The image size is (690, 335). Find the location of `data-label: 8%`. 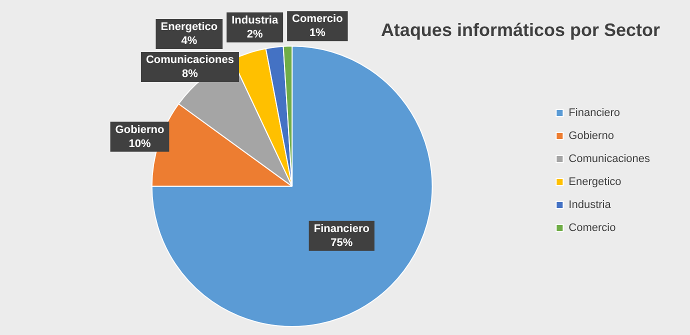

data-label: 8% is located at coordinates (190, 74).